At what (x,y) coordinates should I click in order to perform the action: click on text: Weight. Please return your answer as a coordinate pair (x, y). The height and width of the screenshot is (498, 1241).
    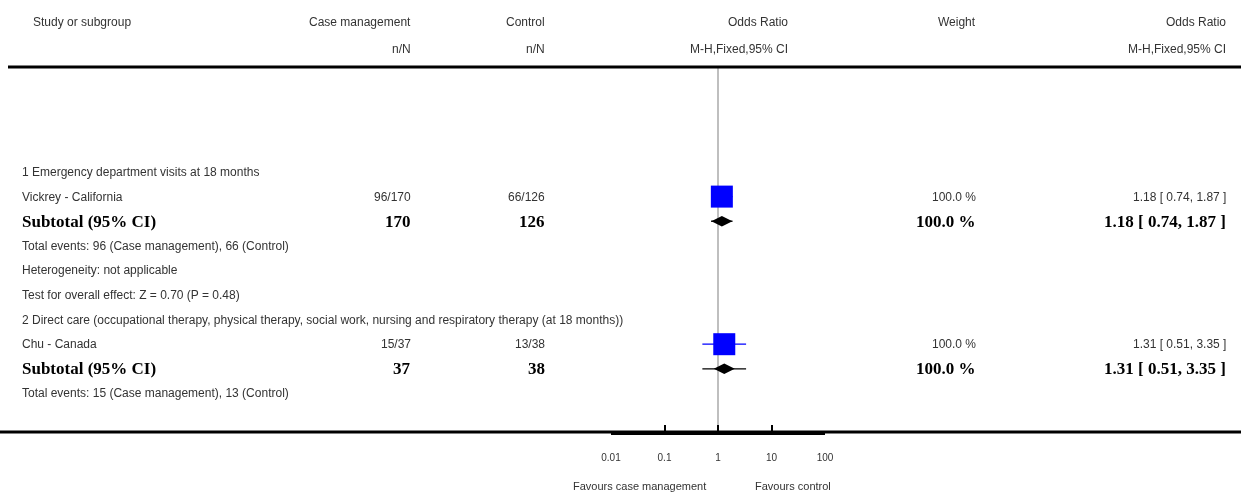
    Looking at the image, I should click on (957, 22).